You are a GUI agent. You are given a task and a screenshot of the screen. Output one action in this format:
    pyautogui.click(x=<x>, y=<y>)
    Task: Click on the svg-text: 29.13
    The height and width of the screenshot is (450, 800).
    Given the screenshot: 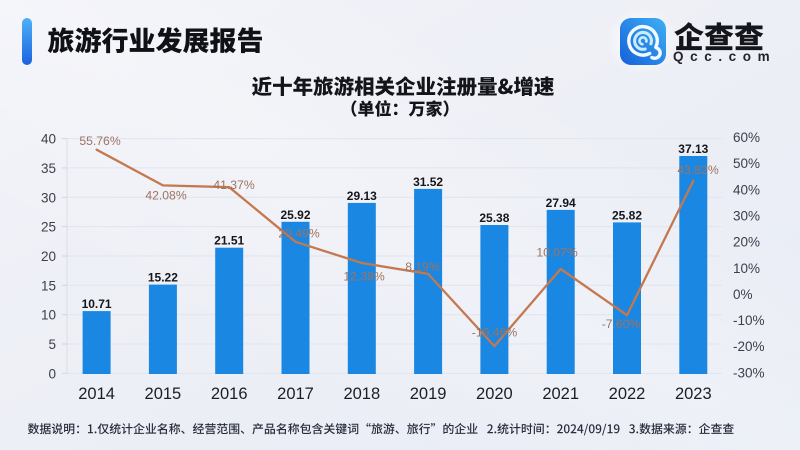 What is the action you would take?
    pyautogui.click(x=362, y=196)
    